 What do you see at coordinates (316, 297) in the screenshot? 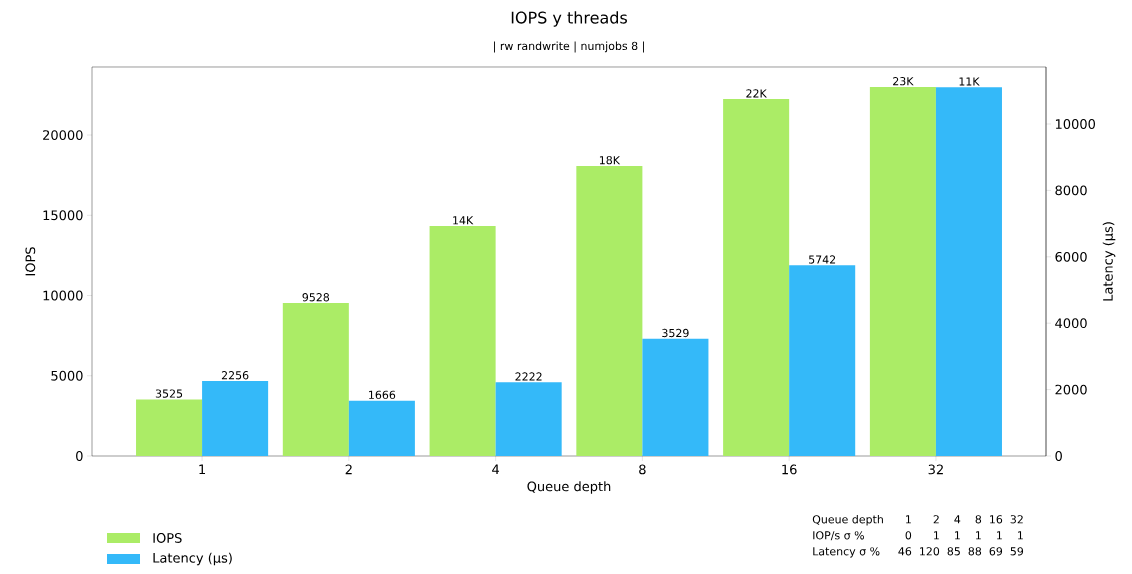
I see `data-label: 9528` at bounding box center [316, 297].